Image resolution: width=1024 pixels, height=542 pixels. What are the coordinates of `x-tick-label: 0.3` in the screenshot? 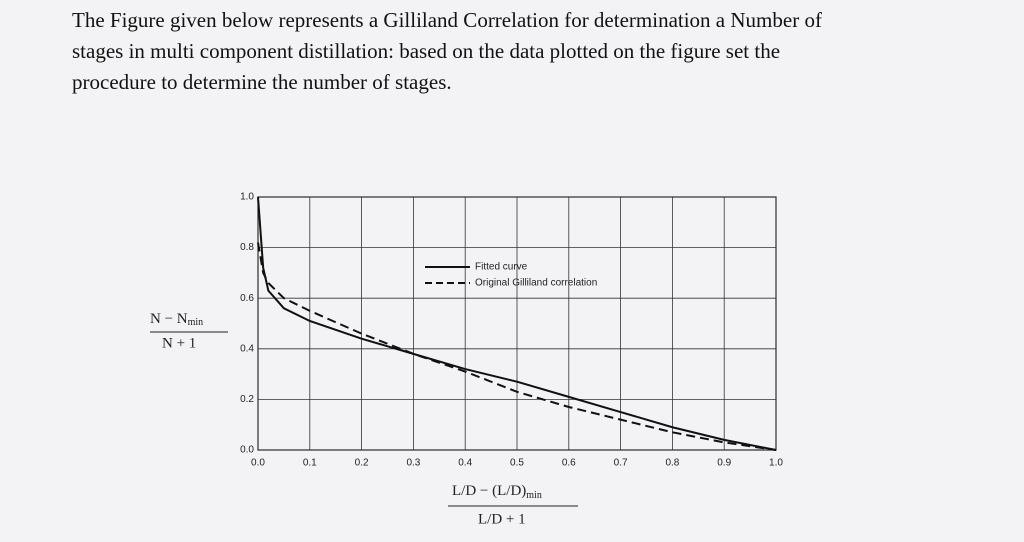 It's located at (413, 463).